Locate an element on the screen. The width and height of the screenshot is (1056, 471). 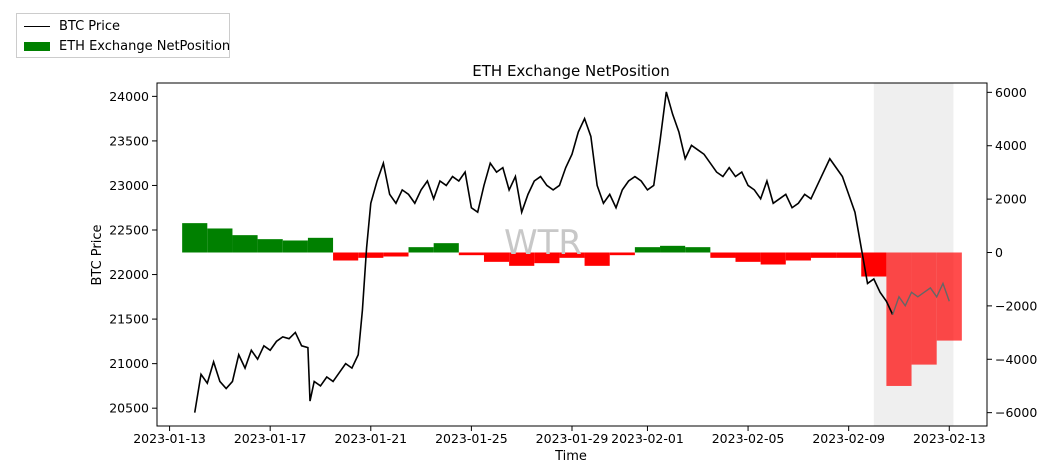
legend-line-swatch is located at coordinates (37, 26).